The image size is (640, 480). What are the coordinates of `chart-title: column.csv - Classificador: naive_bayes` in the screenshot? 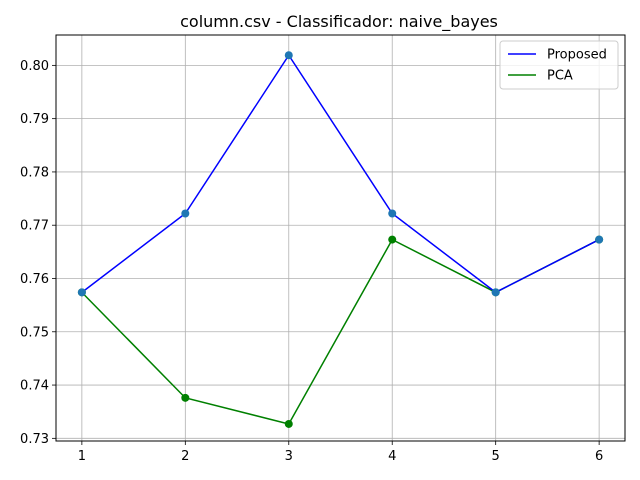 It's located at (339, 22).